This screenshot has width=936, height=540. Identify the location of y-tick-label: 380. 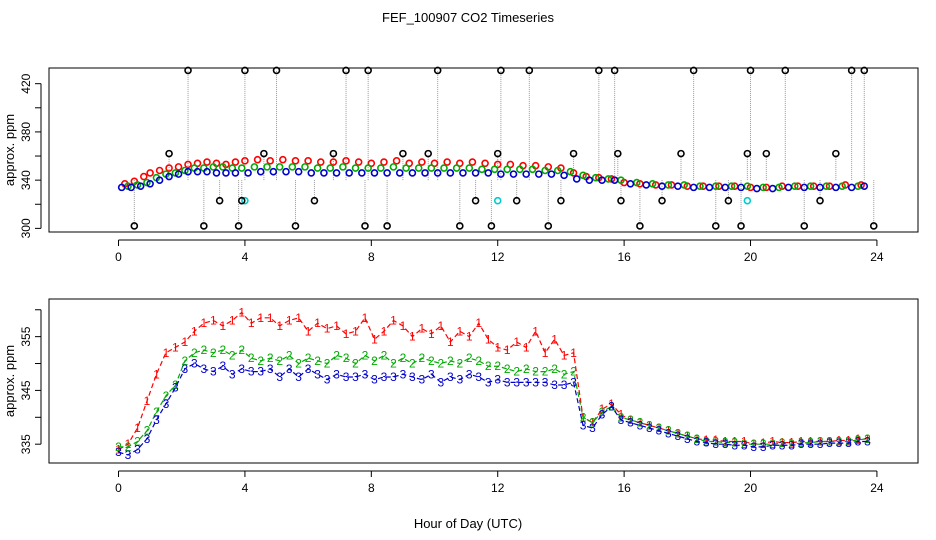
(26, 132).